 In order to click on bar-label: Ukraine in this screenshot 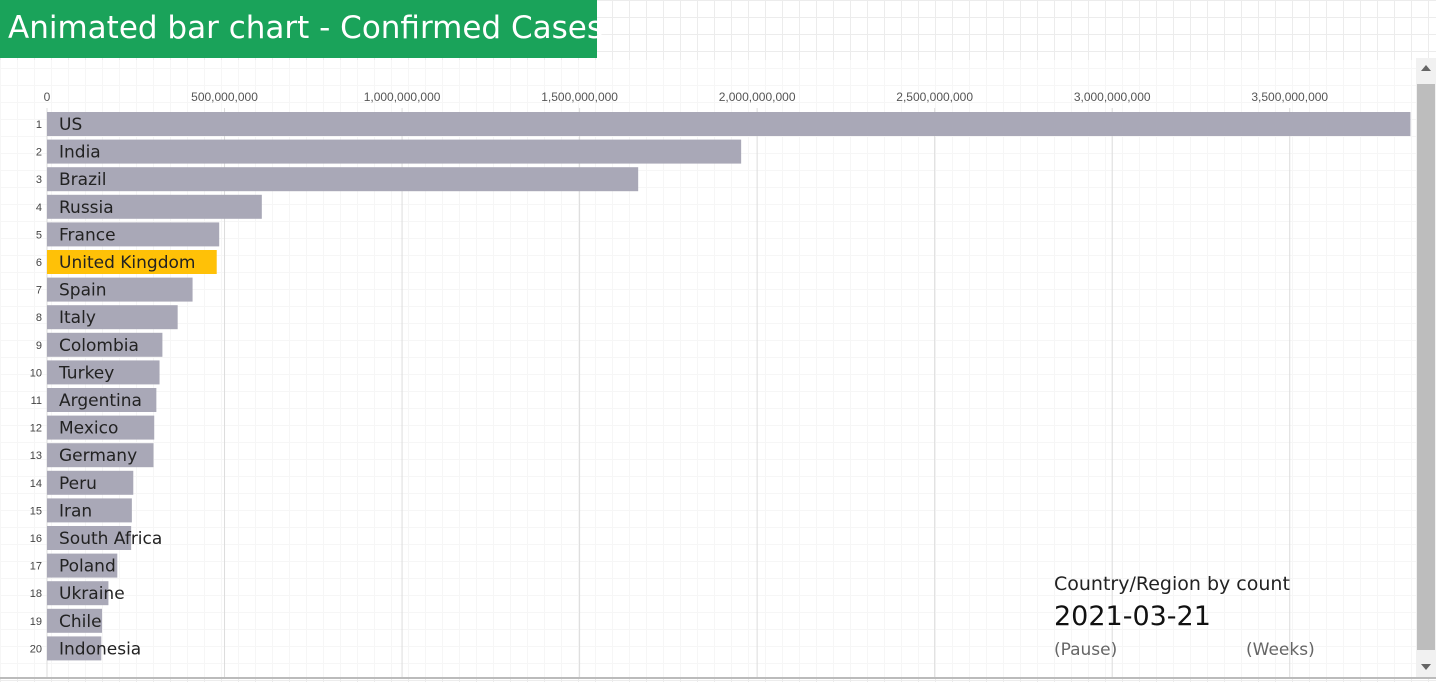, I will do `click(92, 594)`.